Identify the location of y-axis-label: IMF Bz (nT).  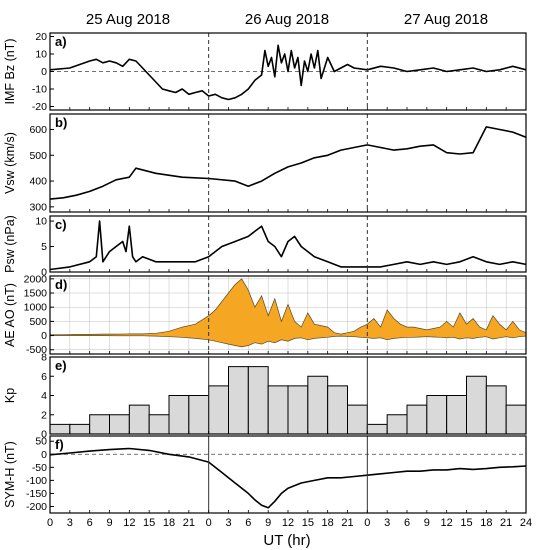
(10, 72).